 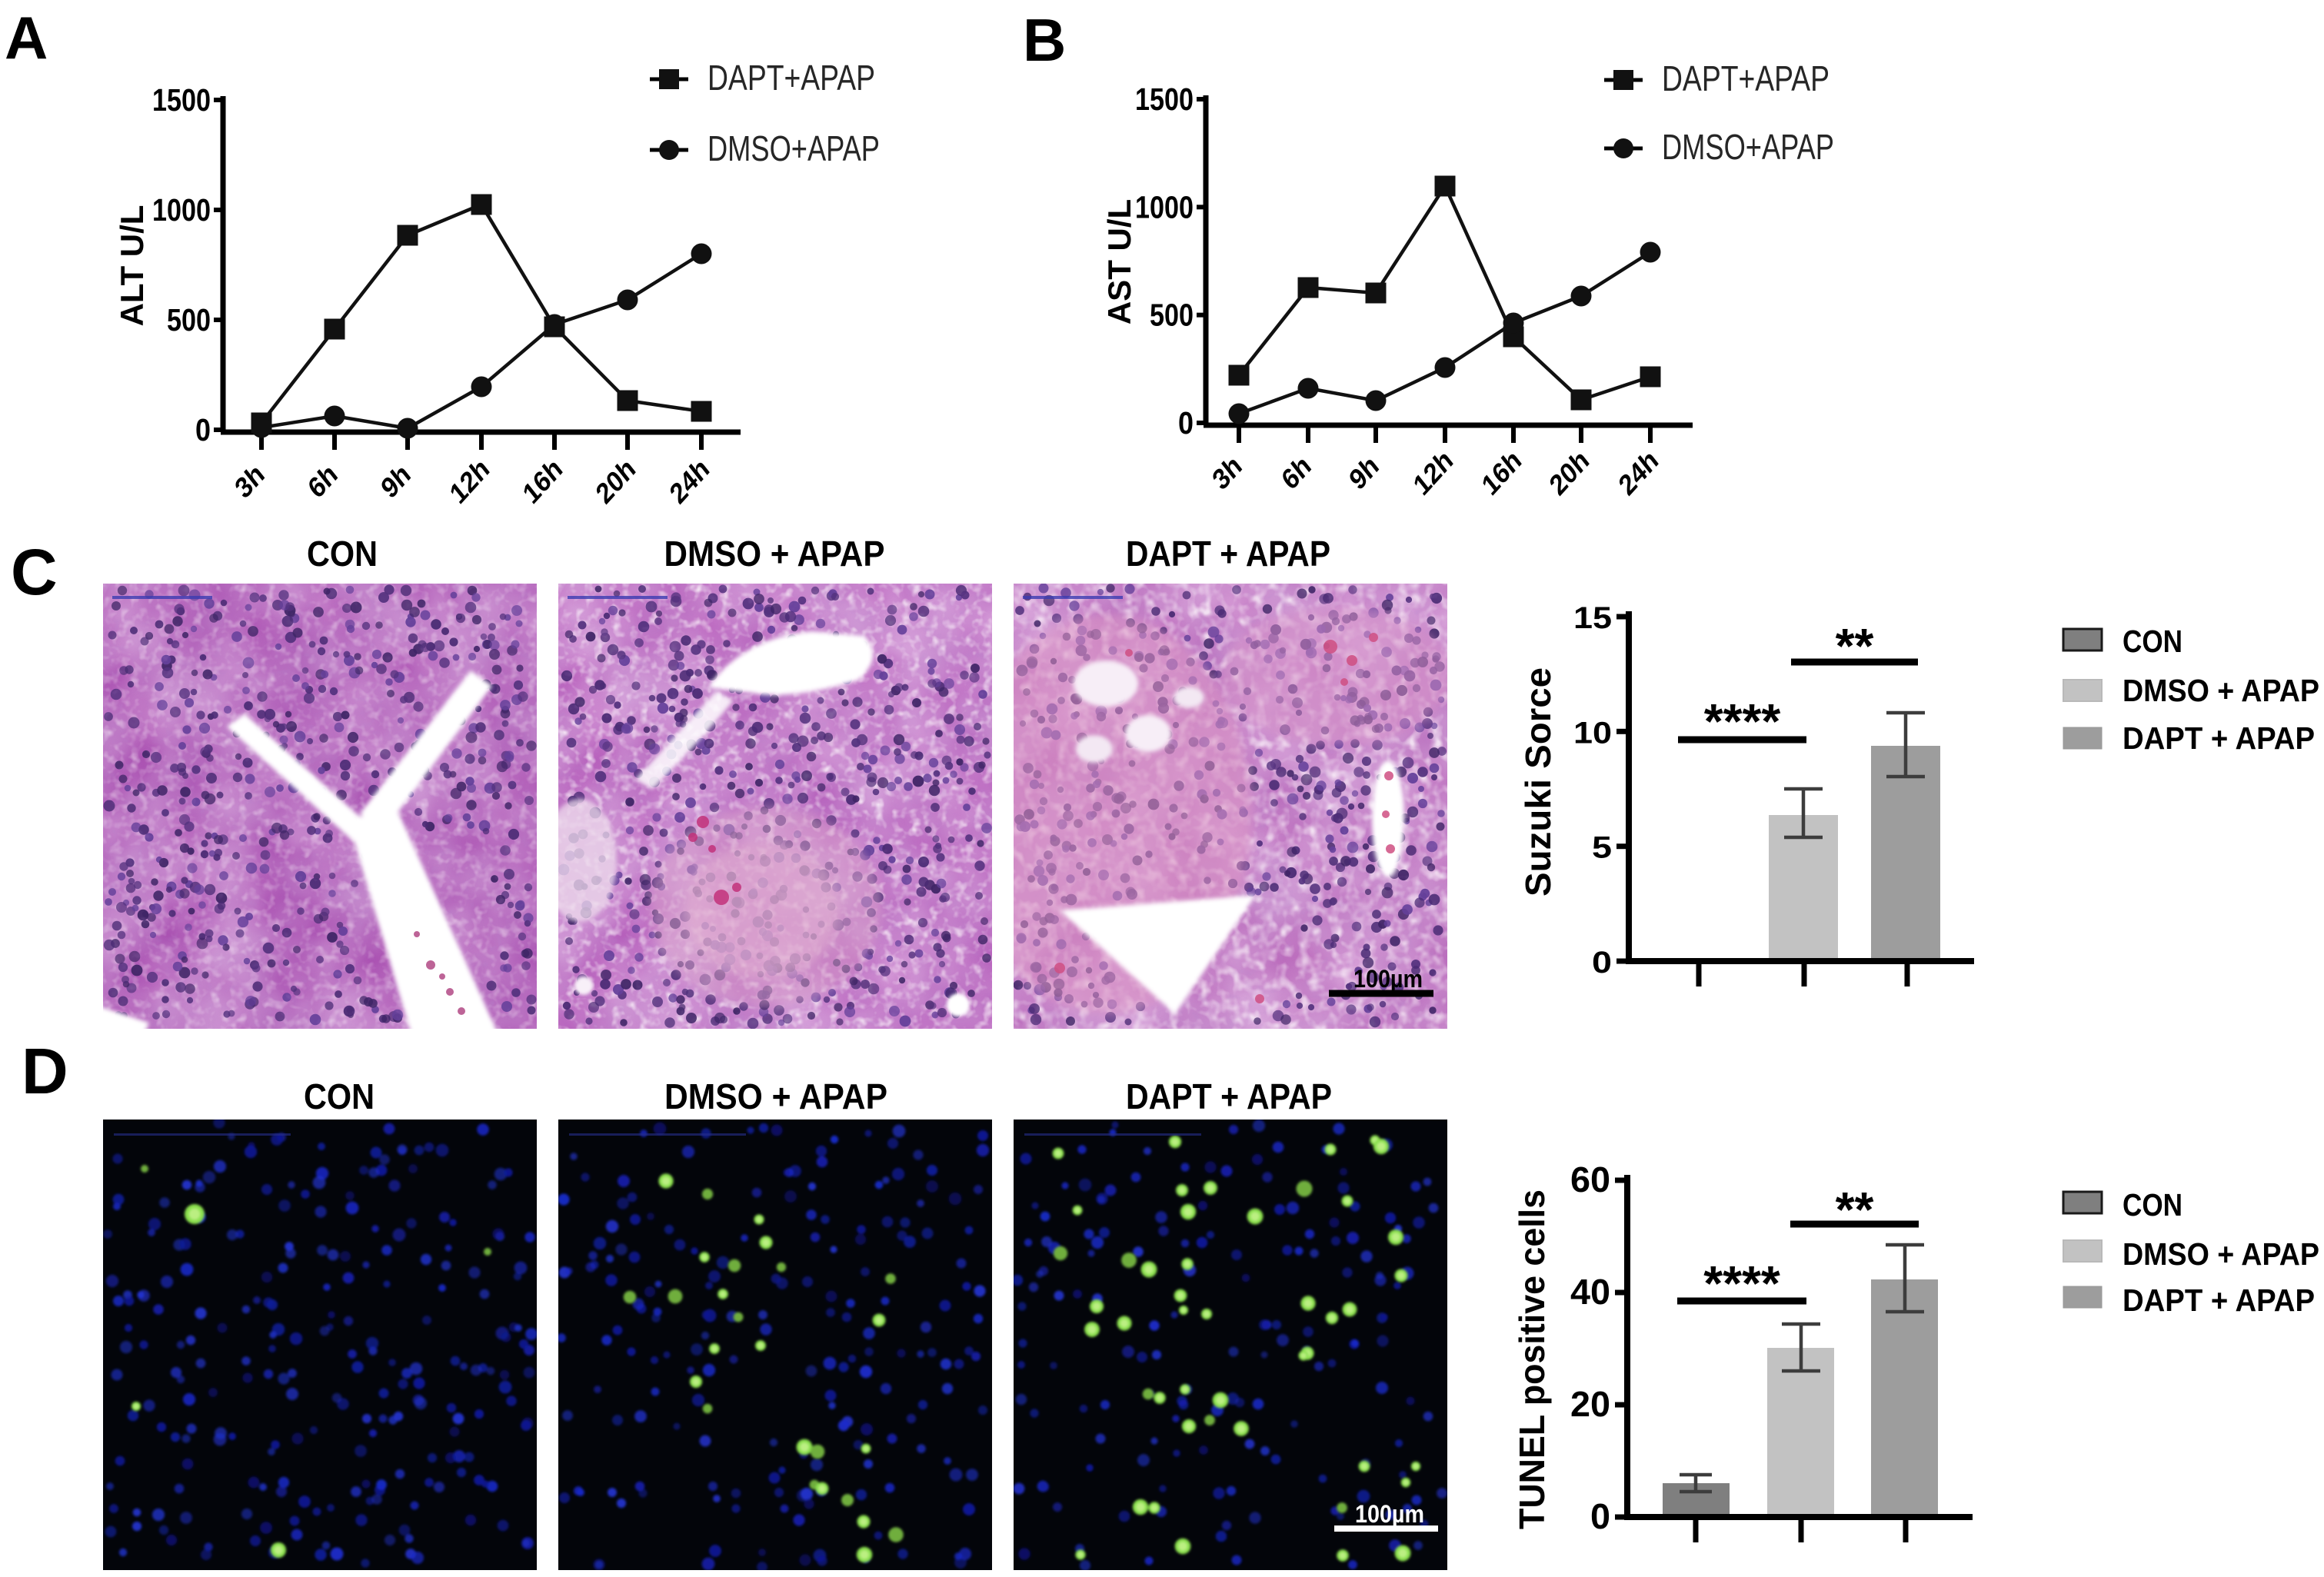 What do you see at coordinates (1532, 1359) in the screenshot?
I see `svg-text: TUNEL positive cells` at bounding box center [1532, 1359].